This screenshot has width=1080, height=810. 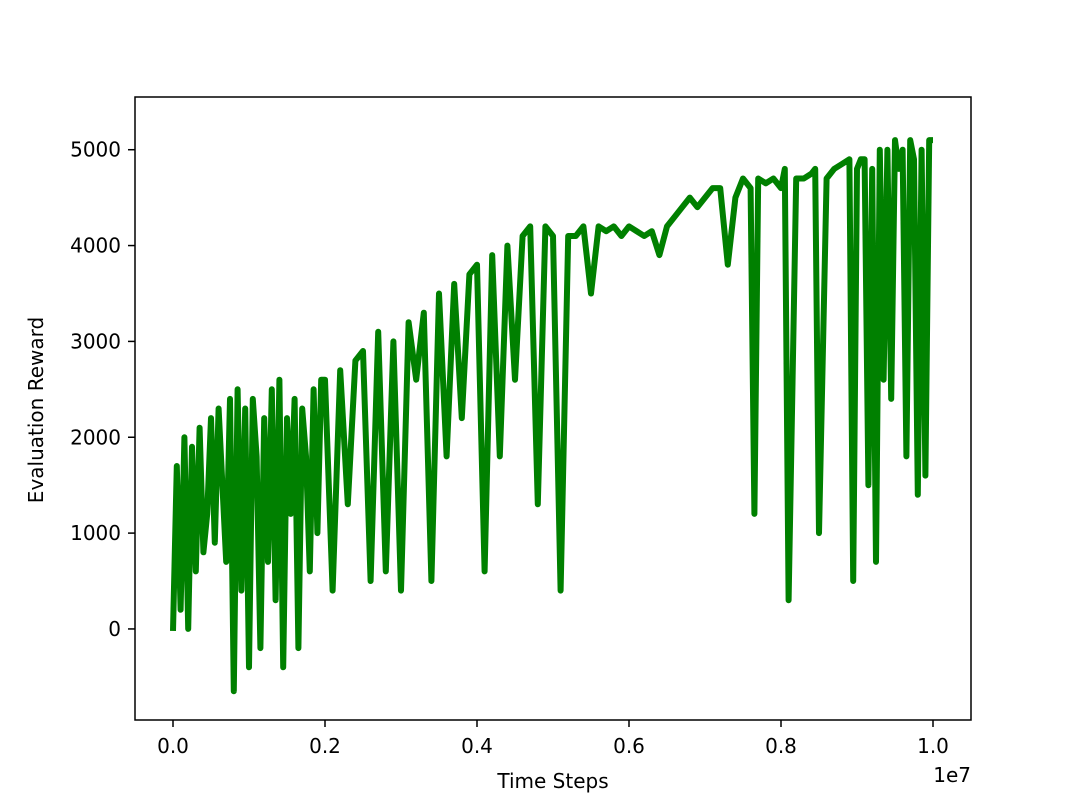 What do you see at coordinates (114, 629) in the screenshot?
I see `y-tick-label: 0` at bounding box center [114, 629].